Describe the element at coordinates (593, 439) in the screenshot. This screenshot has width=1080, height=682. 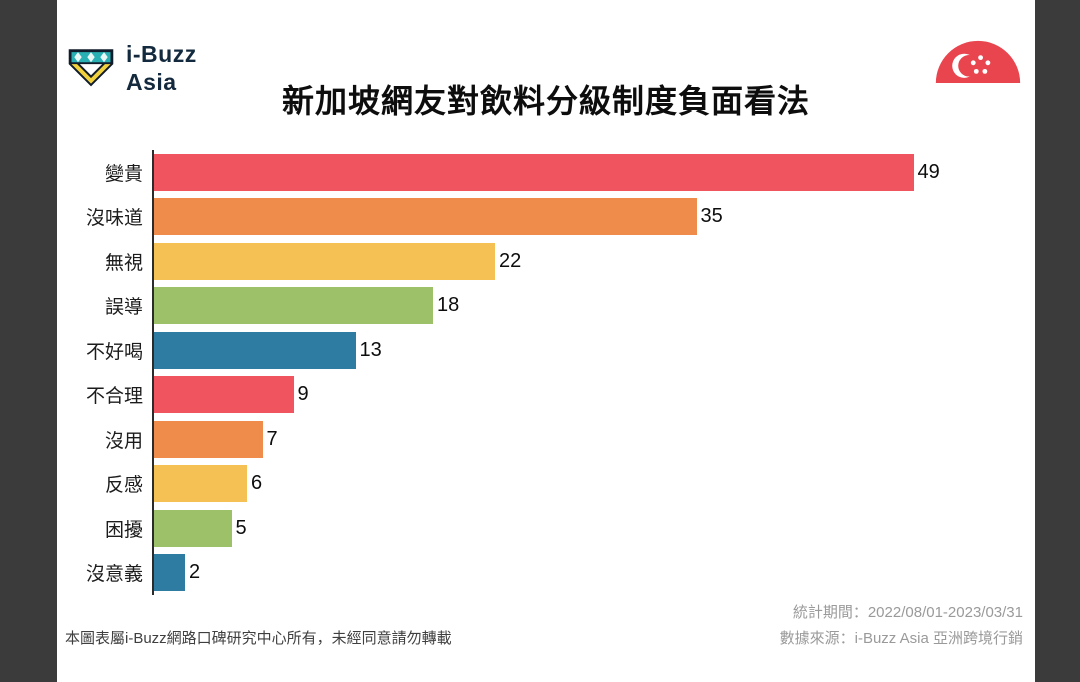
I see `bar-track: 7` at that location.